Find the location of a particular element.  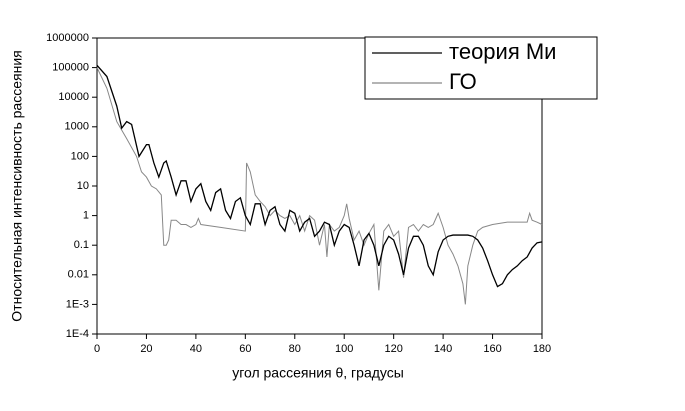

y-tick-label: 1E-4 is located at coordinates (77, 334).